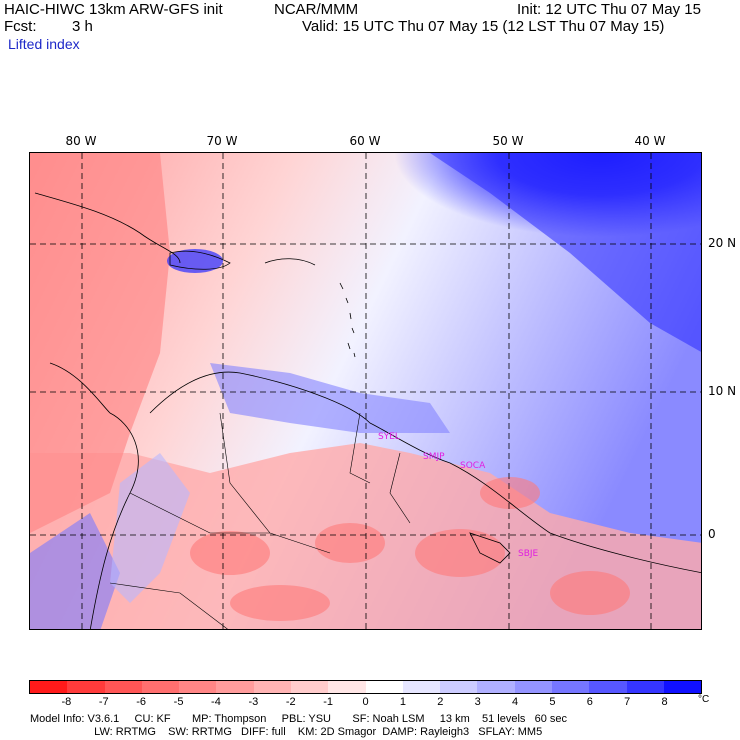 The image size is (740, 740). What do you see at coordinates (627, 702) in the screenshot?
I see `colorbar-tick-label: 7` at bounding box center [627, 702].